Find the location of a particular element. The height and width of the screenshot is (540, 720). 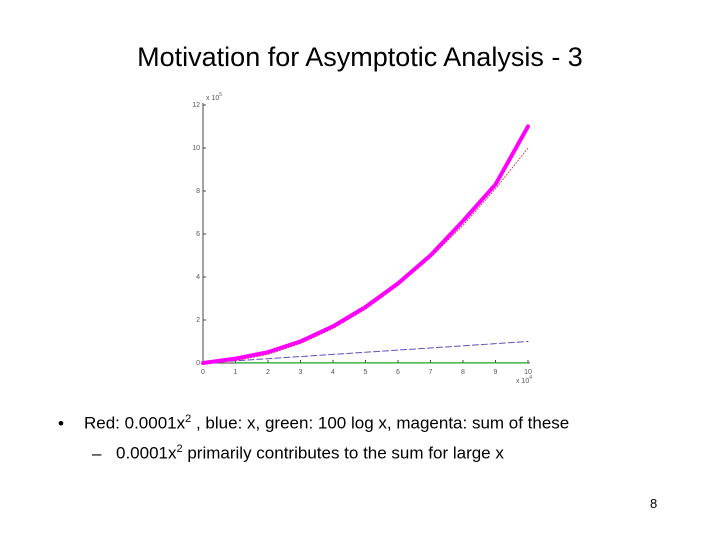

y-tick-label: 2 is located at coordinates (198, 320).